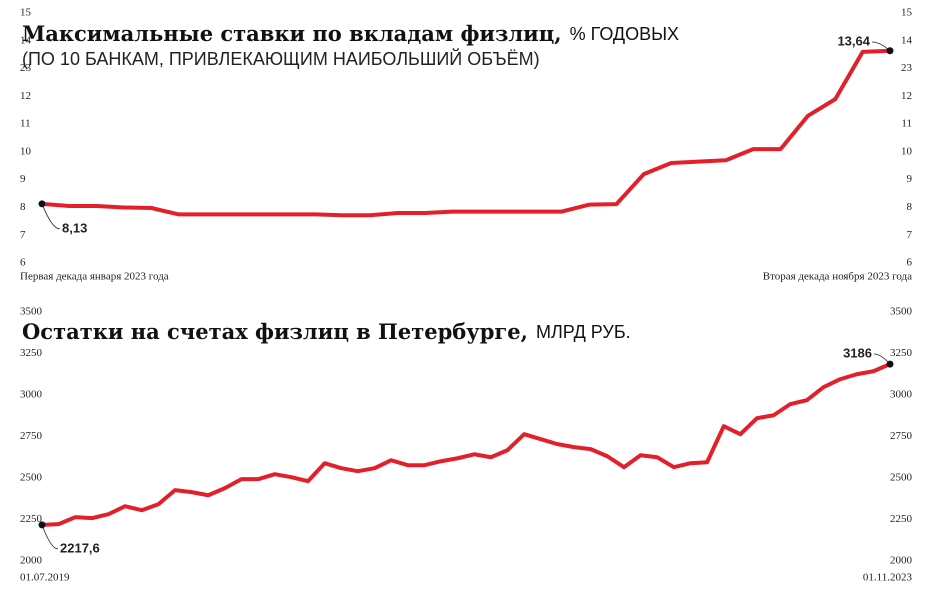 This screenshot has height=595, width=930. I want to click on y-tick-label-right: 7, so click(910, 235).